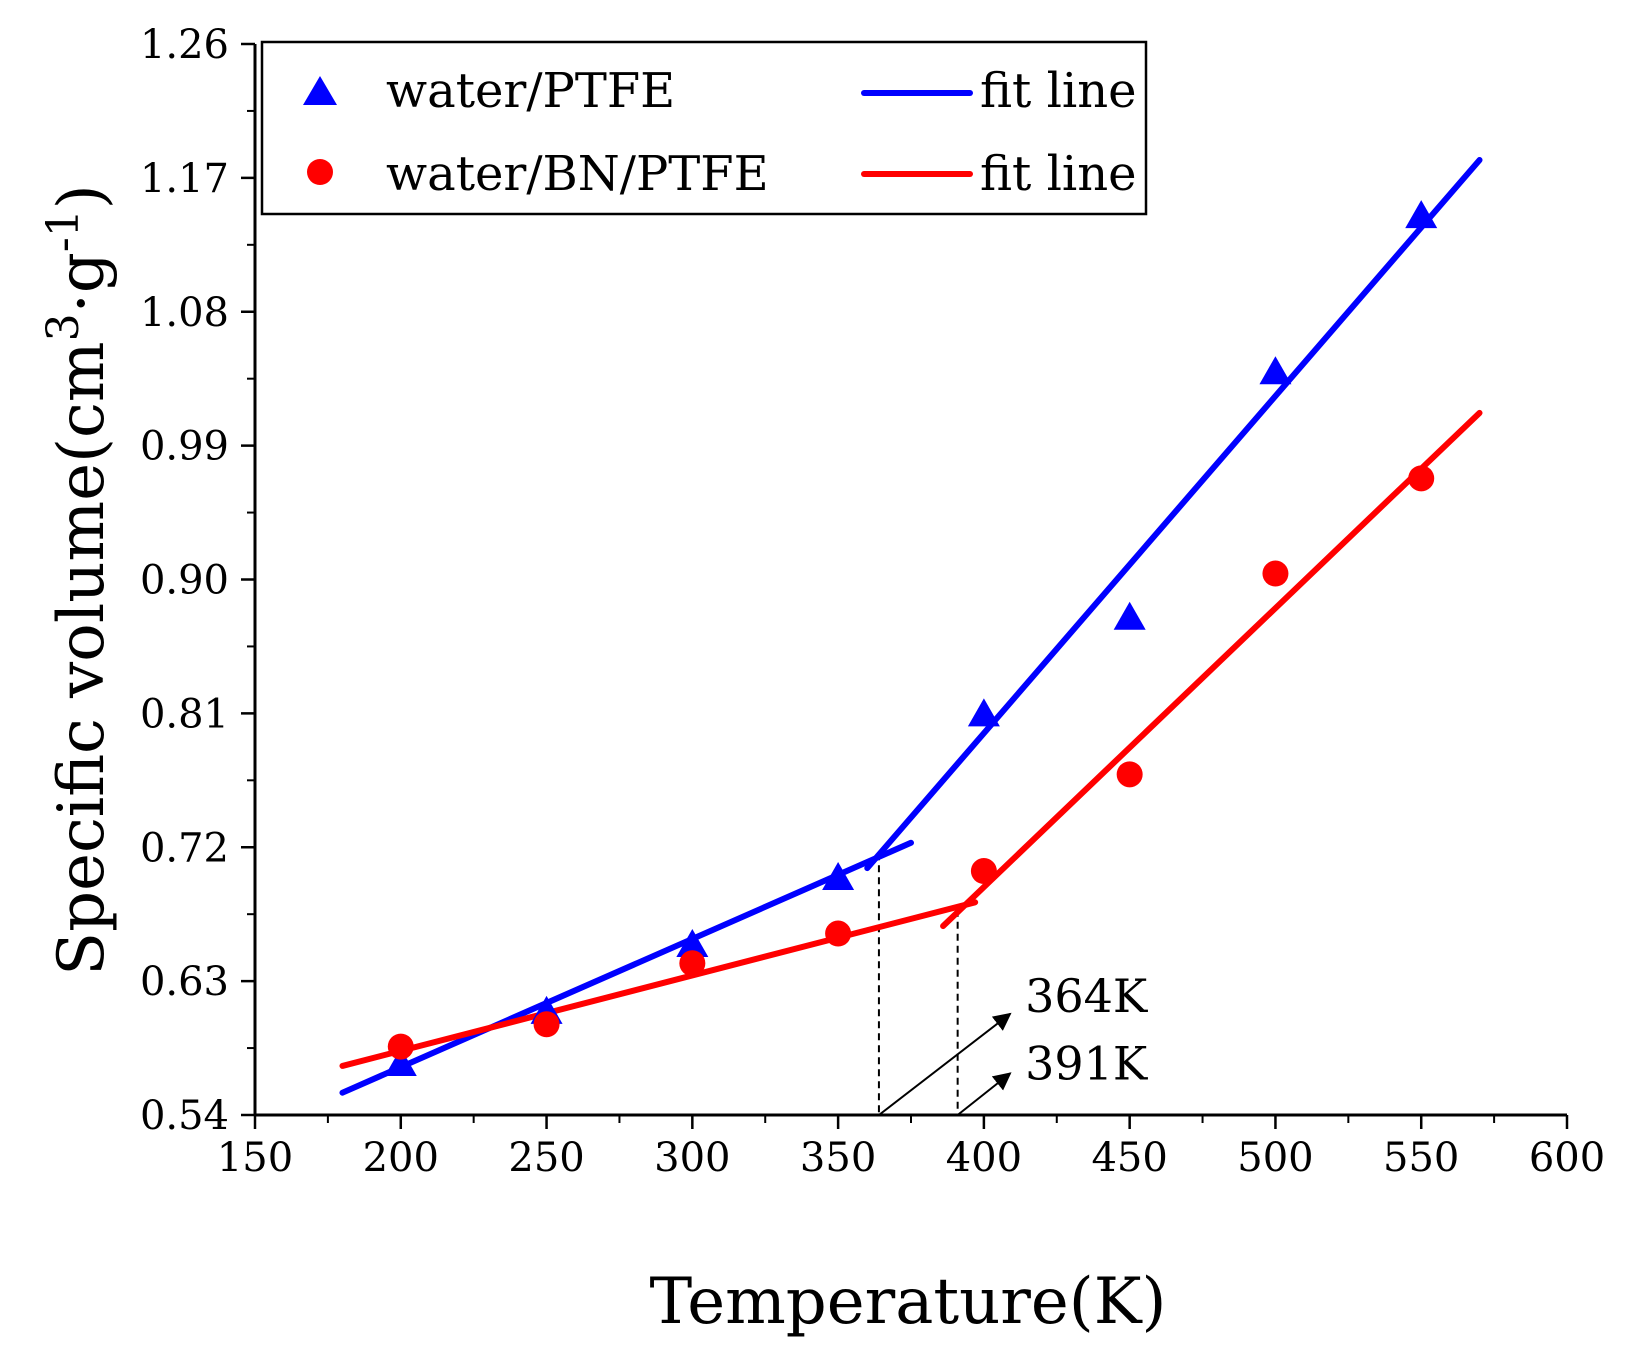 The height and width of the screenshot is (1352, 1625). I want to click on x-tick-label: 400, so click(984, 1158).